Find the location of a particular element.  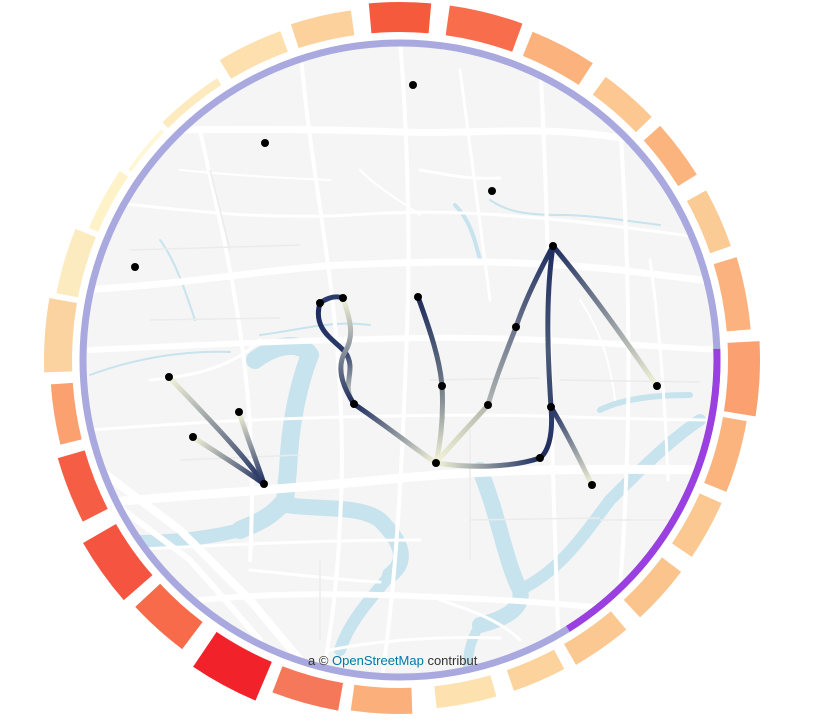

attribution-suffix: contribut is located at coordinates (451, 660).